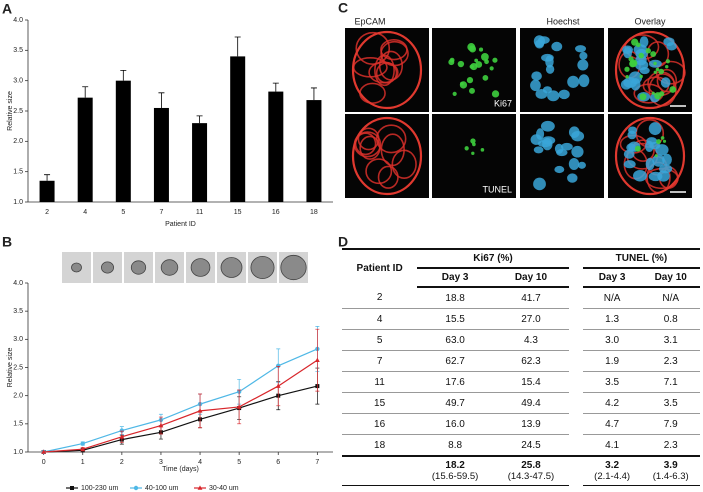  Describe the element at coordinates (503, 103) in the screenshot. I see `row-label: Ki67` at that location.